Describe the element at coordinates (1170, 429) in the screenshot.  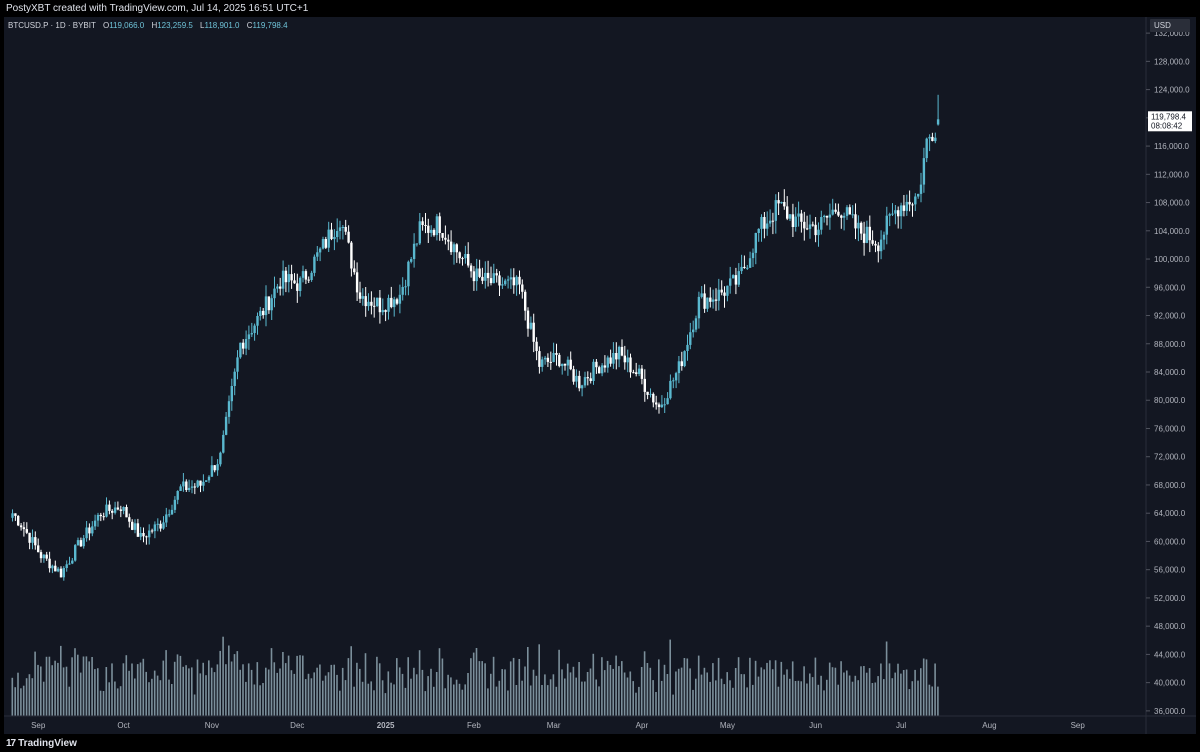
I see `y-tick-label: 76,000.0` at that location.